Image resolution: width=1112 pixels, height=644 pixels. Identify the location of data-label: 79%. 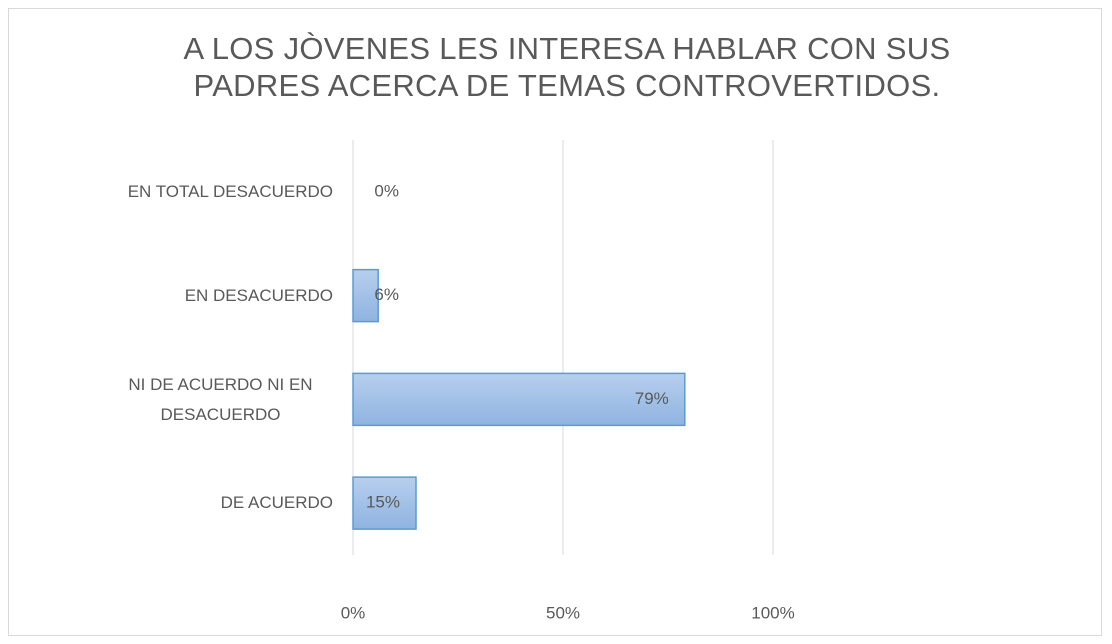
(652, 398).